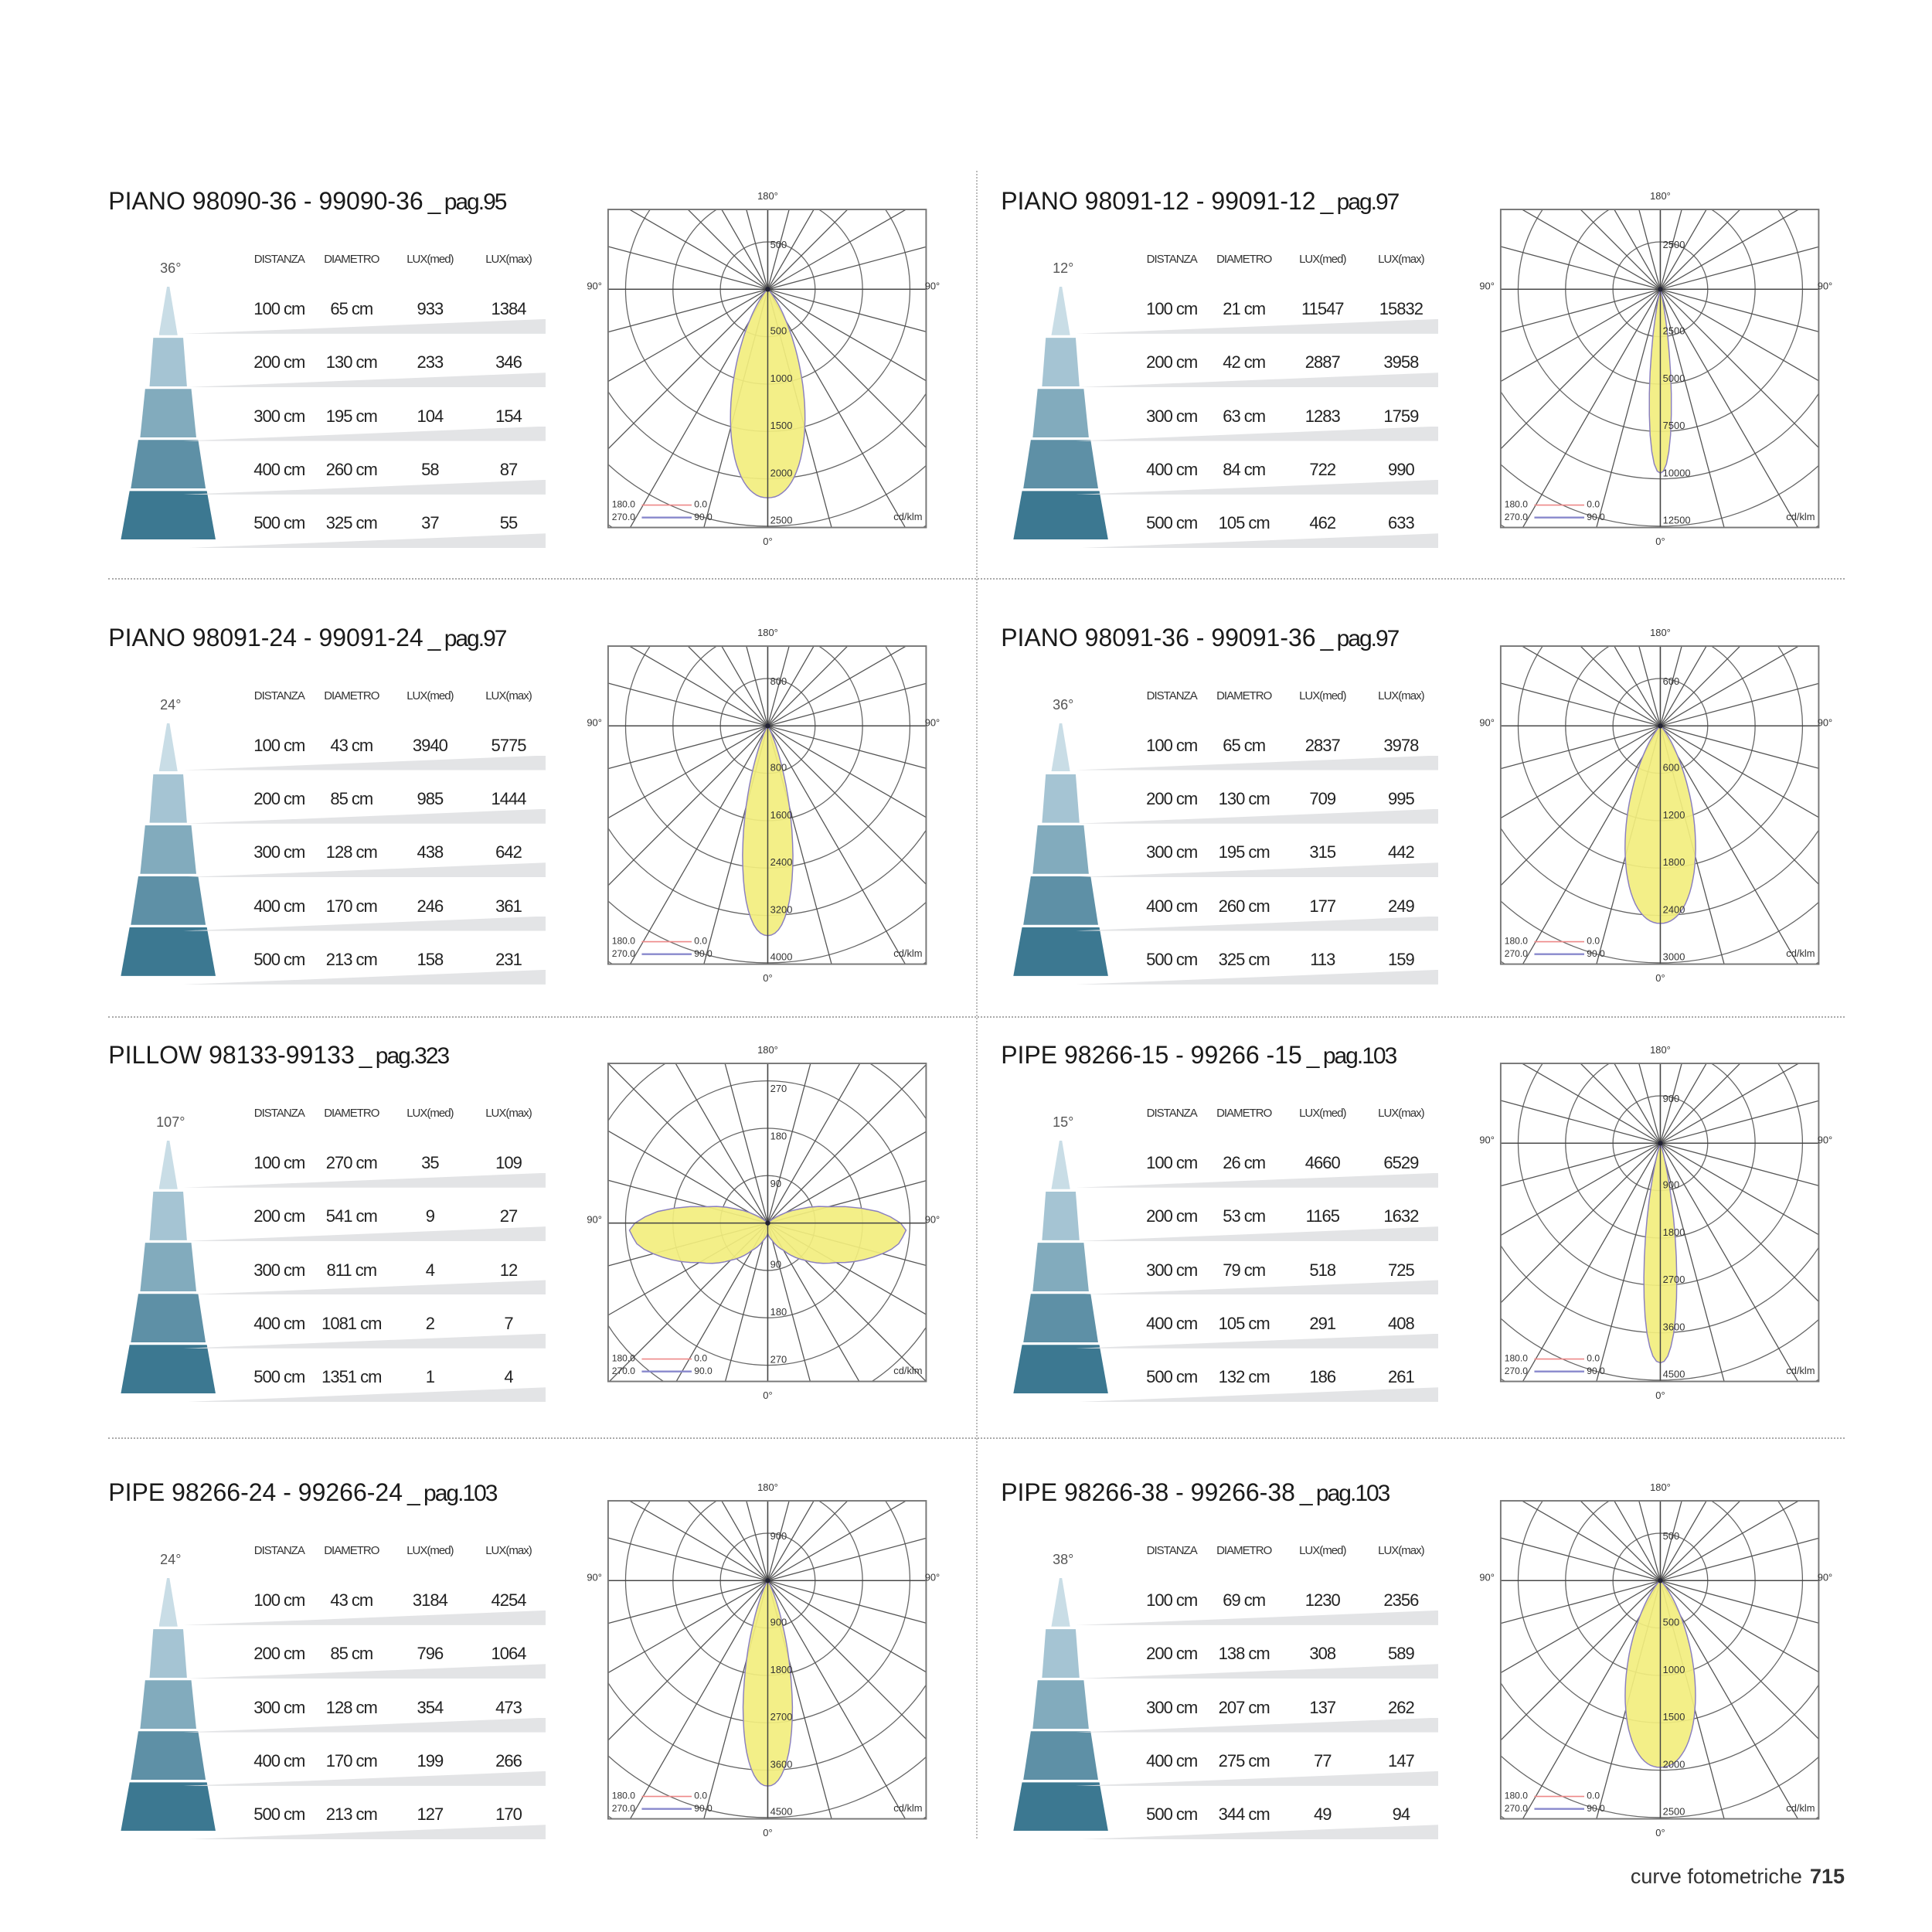 The height and width of the screenshot is (1932, 1932). Describe the element at coordinates (509, 1654) in the screenshot. I see `table-cell: 1064` at that location.